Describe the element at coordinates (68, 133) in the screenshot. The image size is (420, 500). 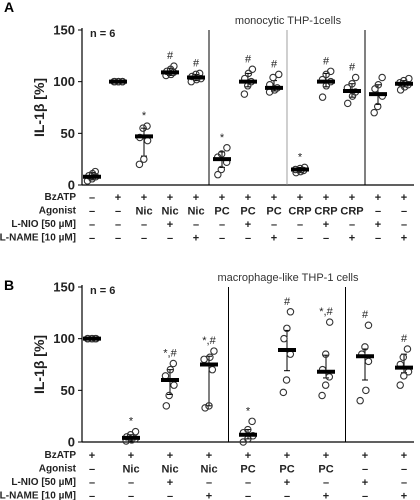
I see `panel-a-y-tick-label: 50` at that location.